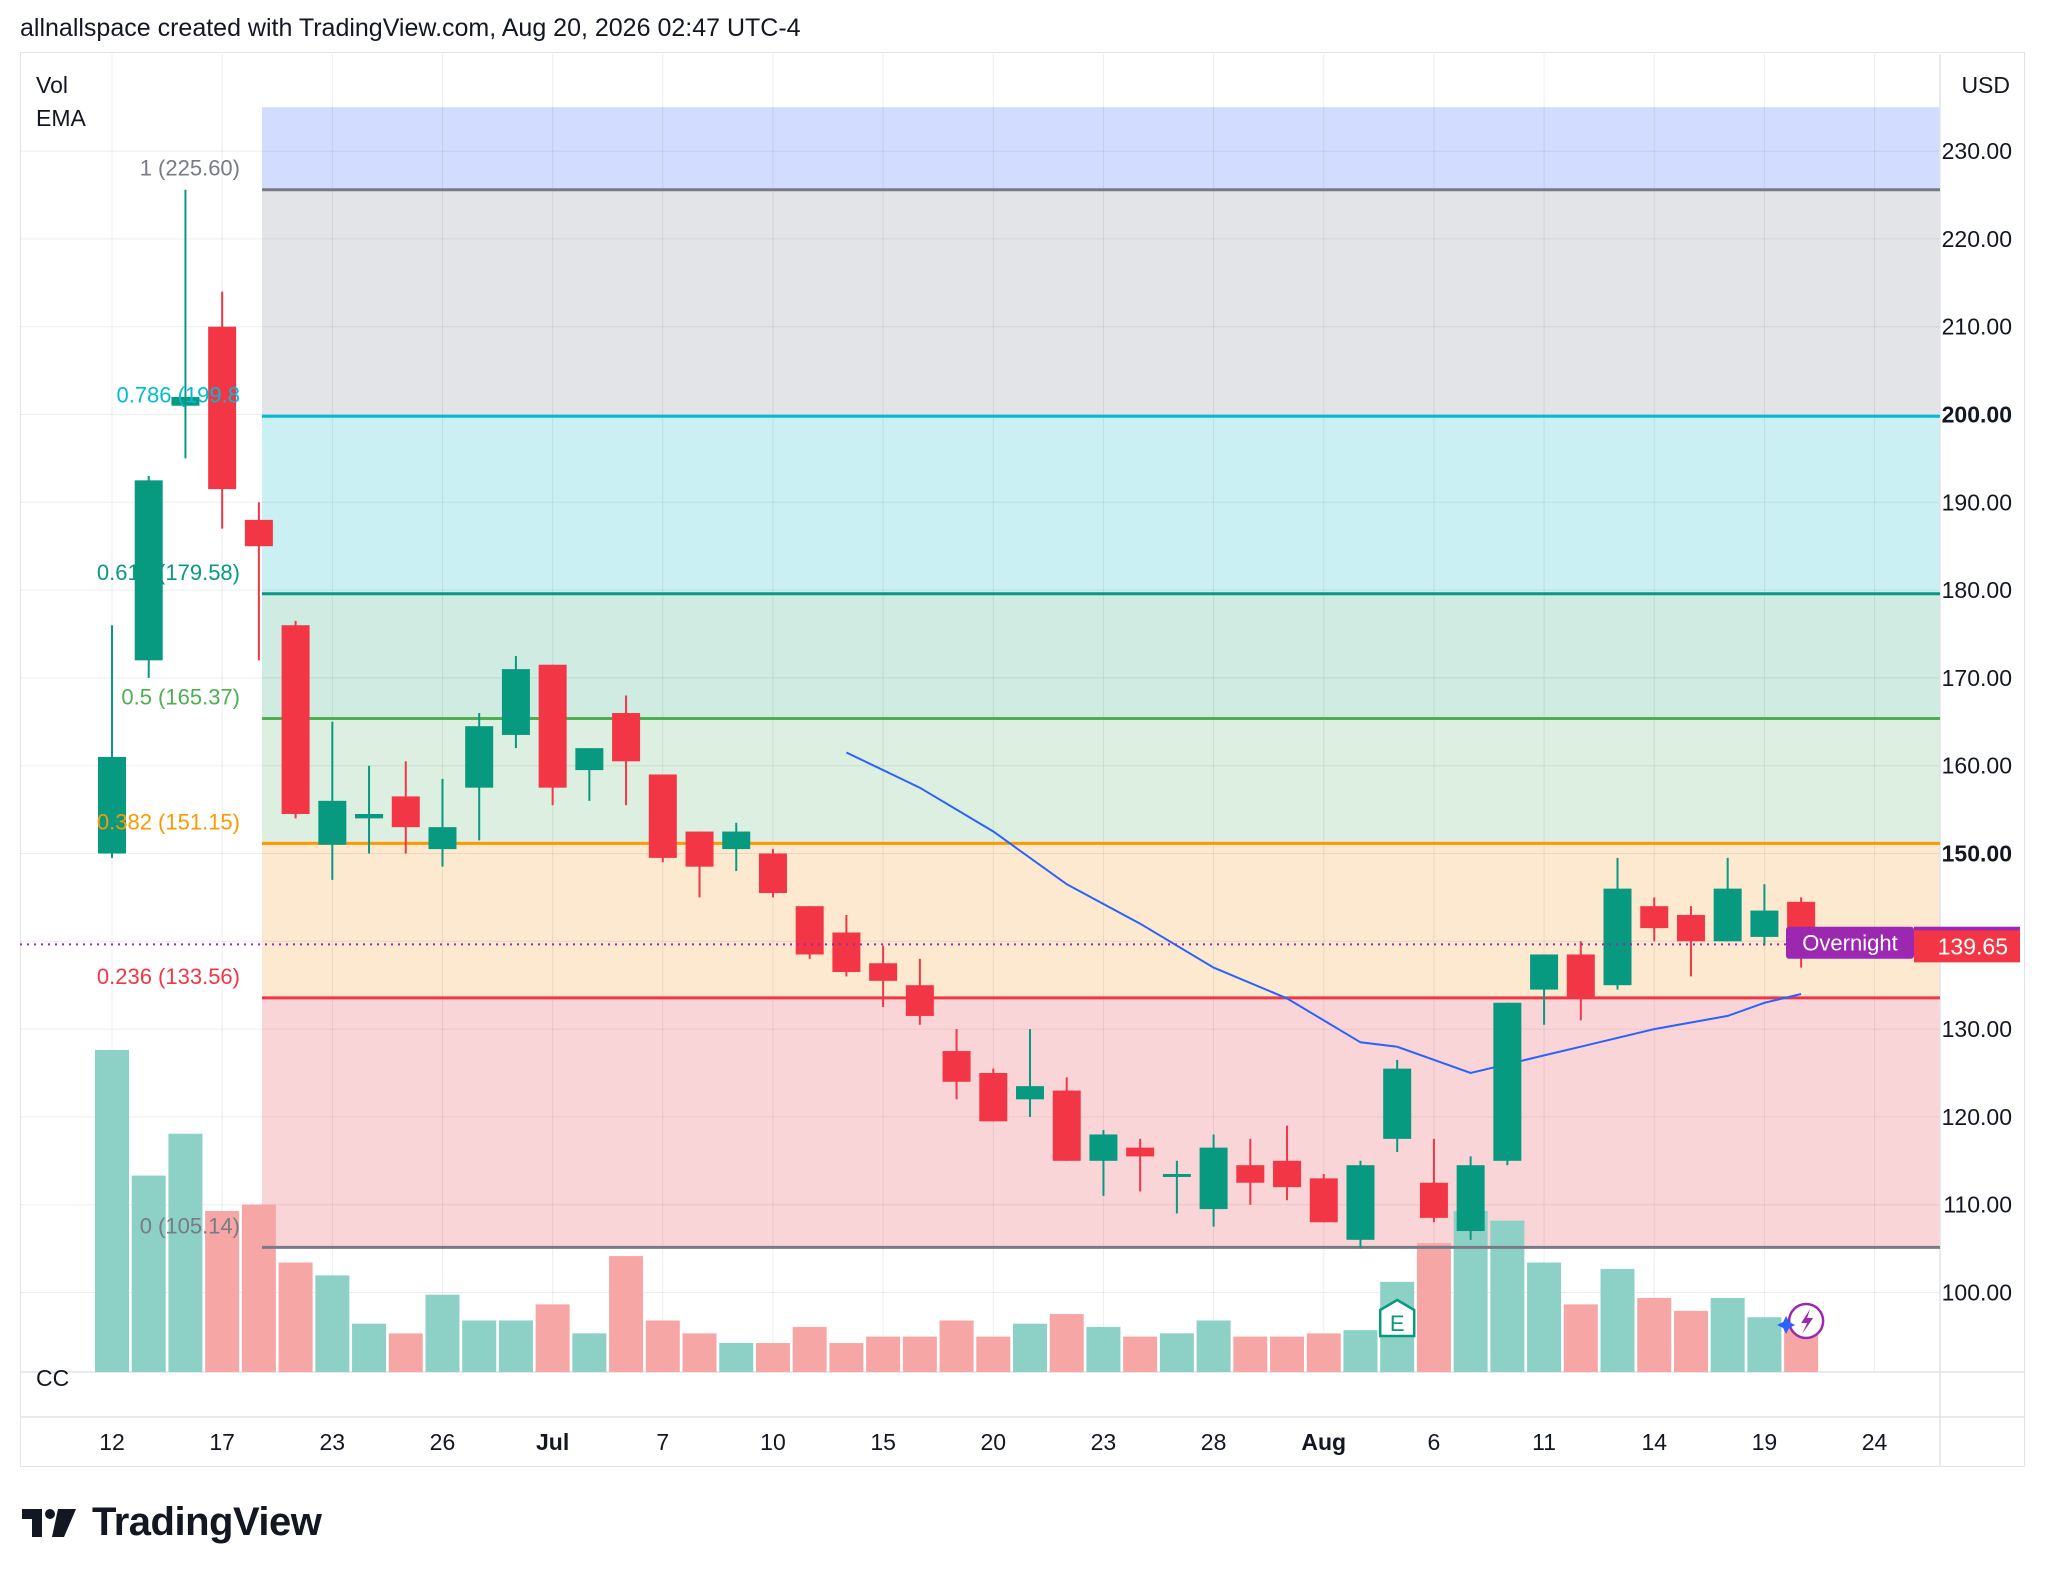  What do you see at coordinates (1601, 1319) in the screenshot?
I see `event-markers: E` at bounding box center [1601, 1319].